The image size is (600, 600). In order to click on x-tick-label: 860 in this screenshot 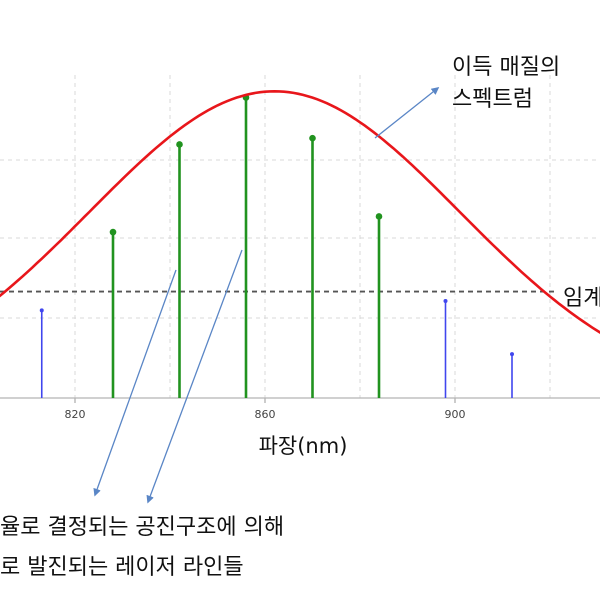, I will do `click(265, 414)`.